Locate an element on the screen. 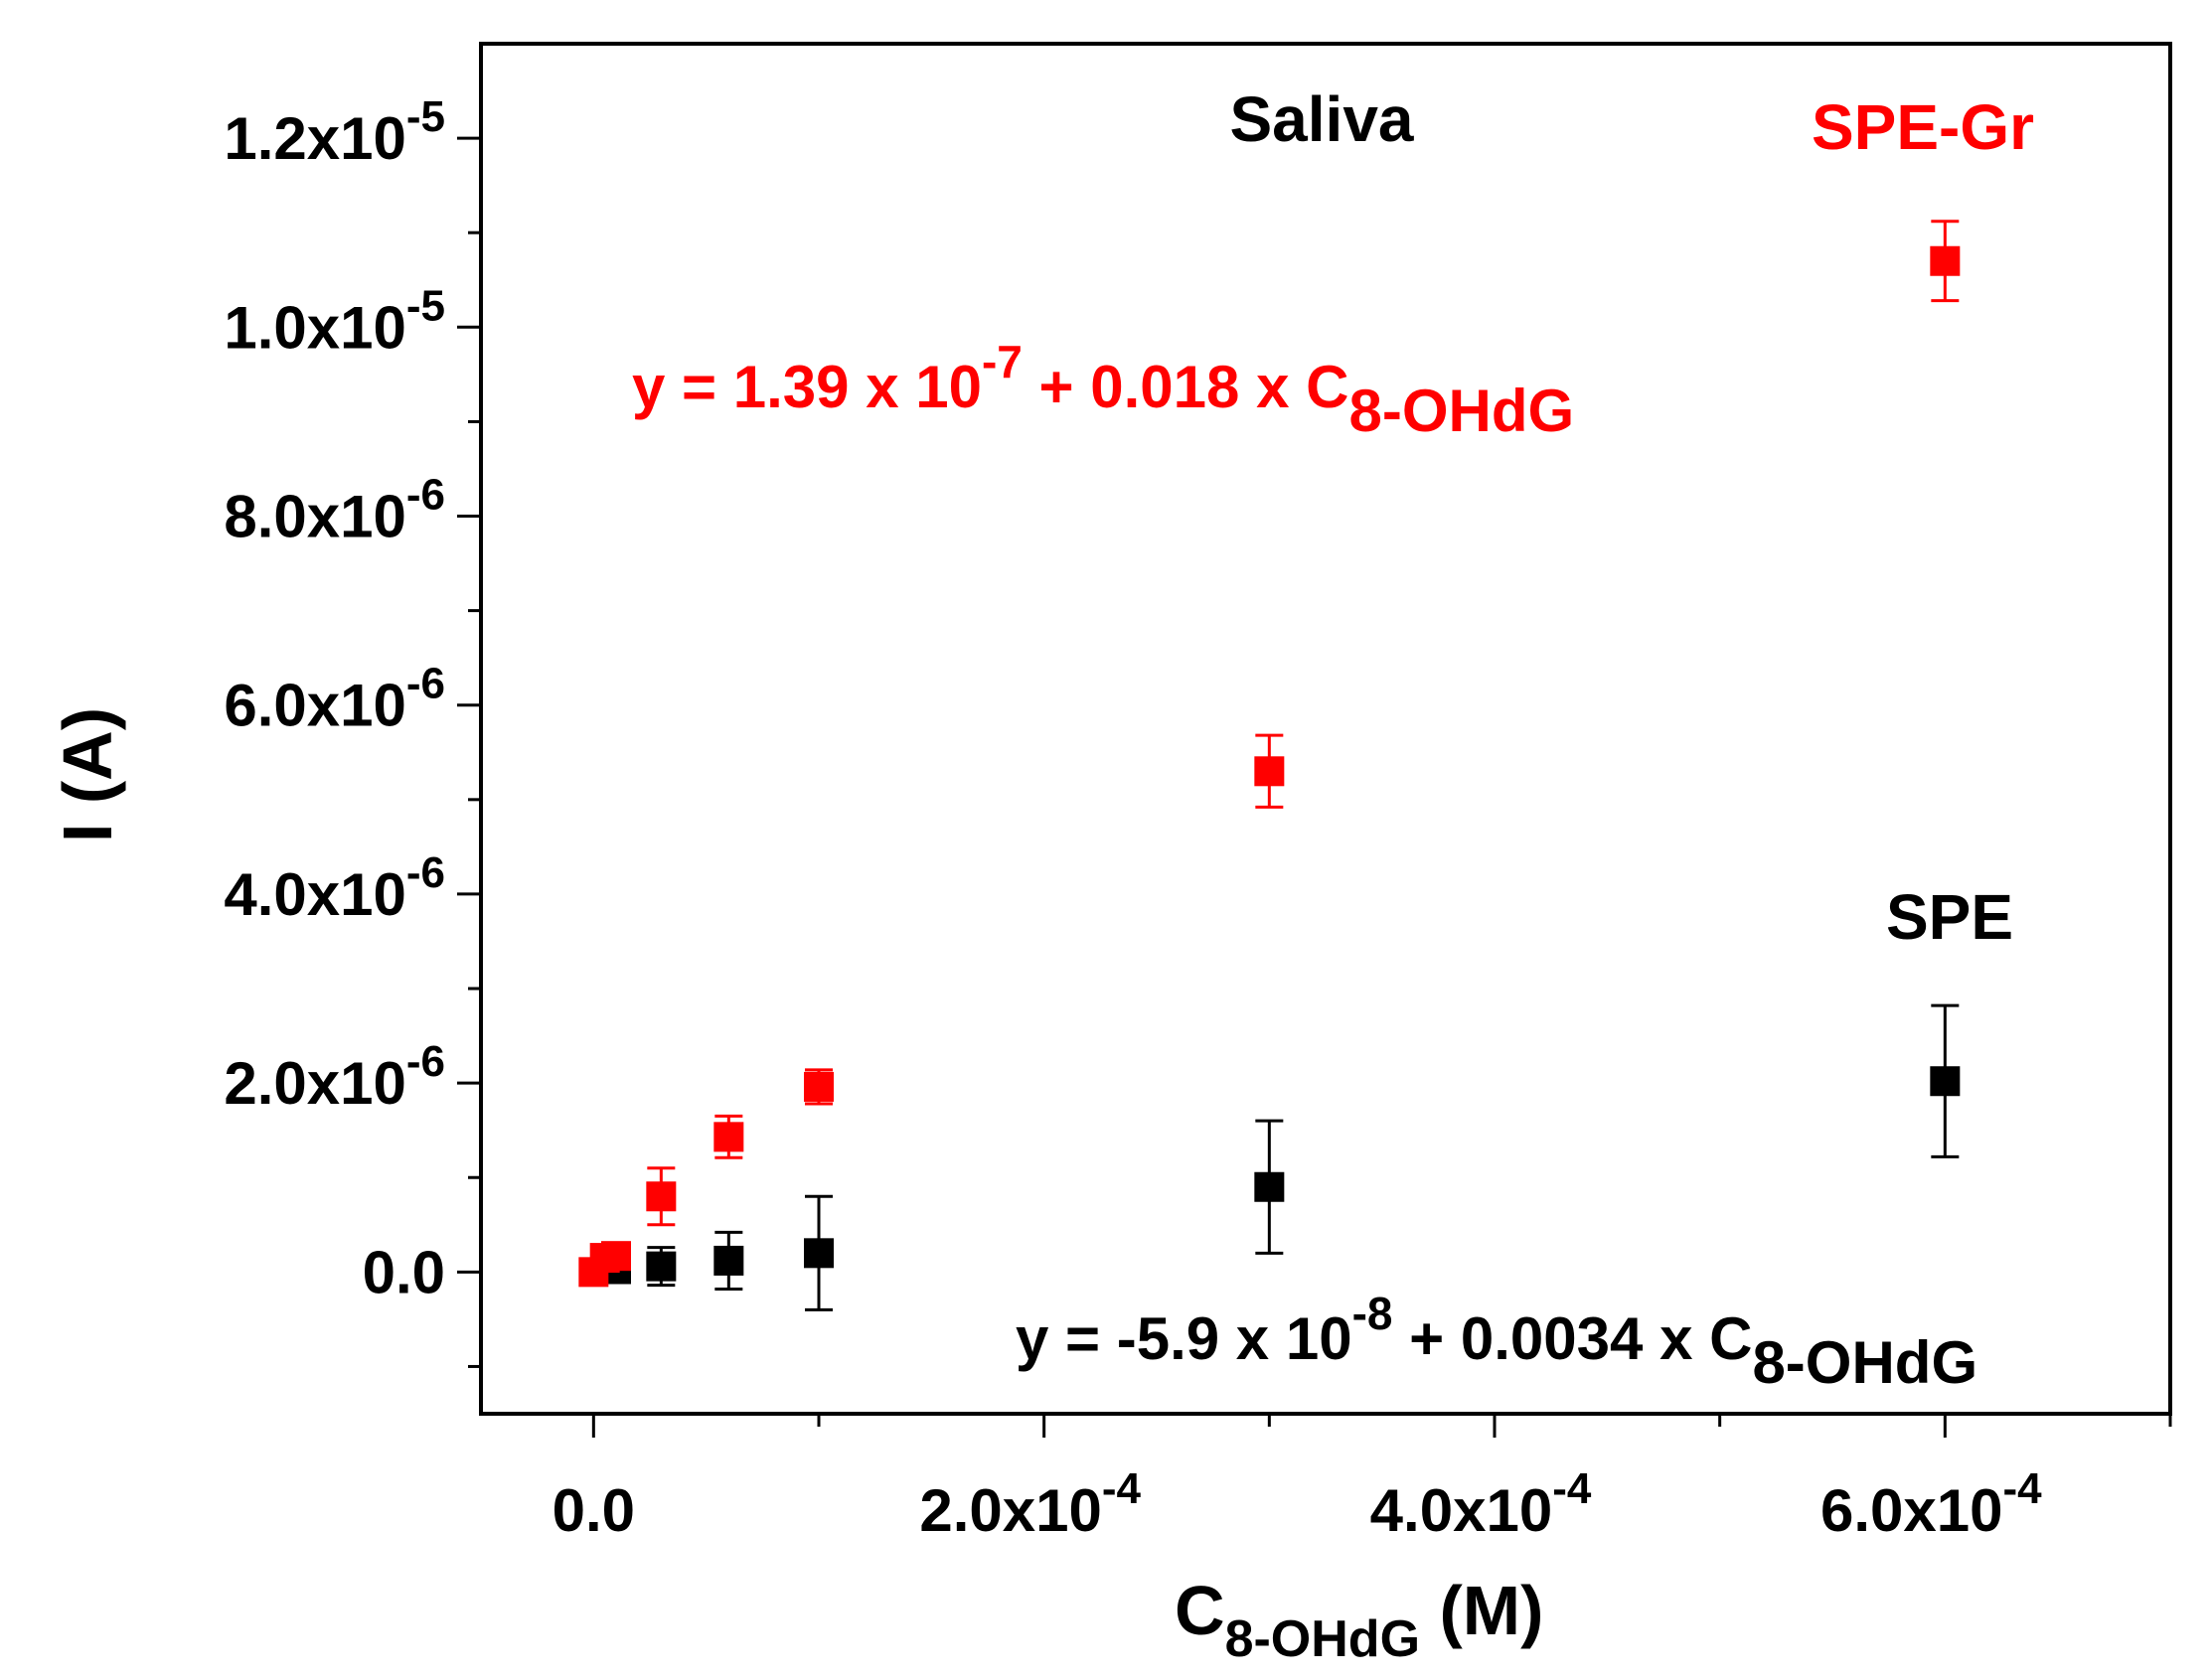 The width and height of the screenshot is (2211, 1680). equation-spe-middle: + 0.0034 x C is located at coordinates (1573, 1338).